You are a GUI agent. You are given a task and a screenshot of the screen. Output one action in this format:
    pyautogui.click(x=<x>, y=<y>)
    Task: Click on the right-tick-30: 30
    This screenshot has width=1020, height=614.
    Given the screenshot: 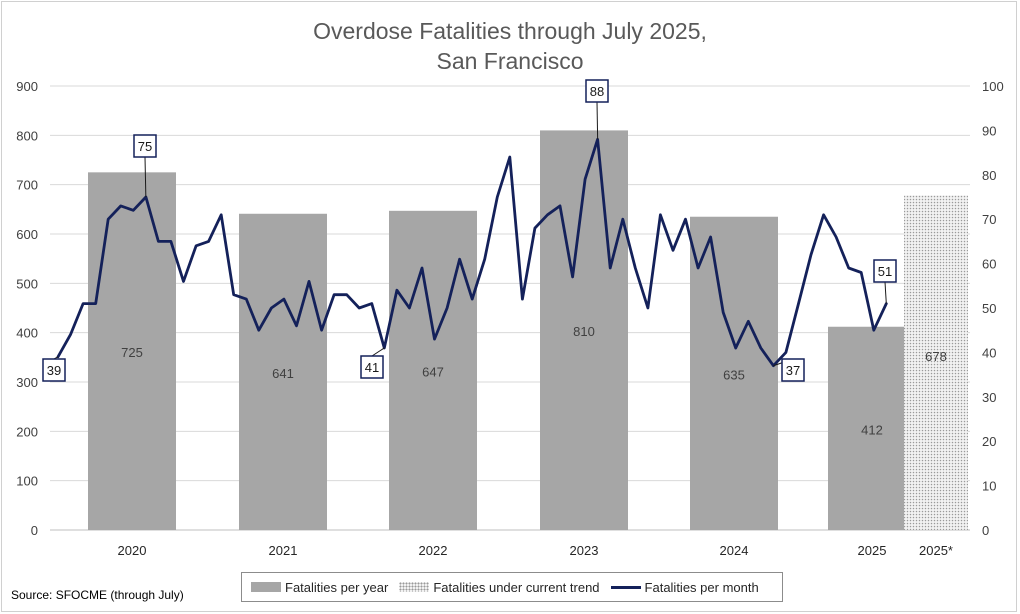 What is the action you would take?
    pyautogui.click(x=989, y=397)
    